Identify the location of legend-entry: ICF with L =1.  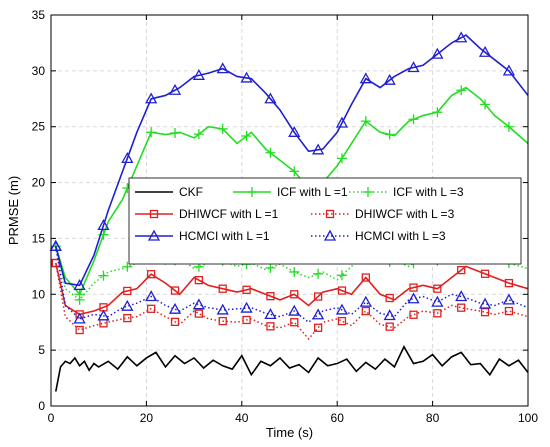
(290, 192).